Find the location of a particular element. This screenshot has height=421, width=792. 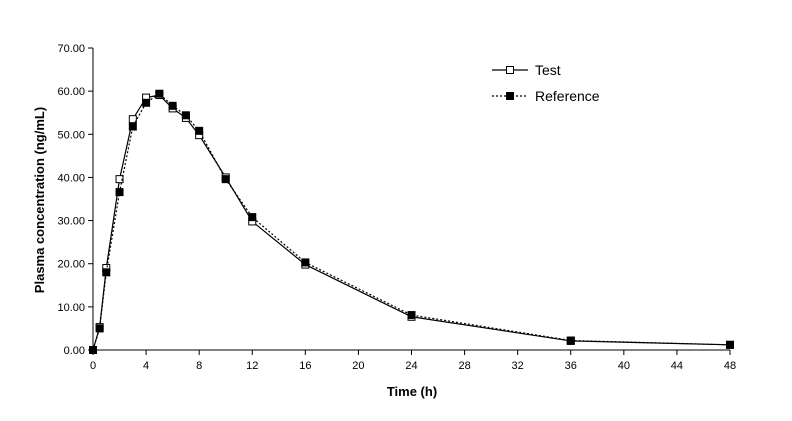

x-tick-label: 0 is located at coordinates (93, 366).